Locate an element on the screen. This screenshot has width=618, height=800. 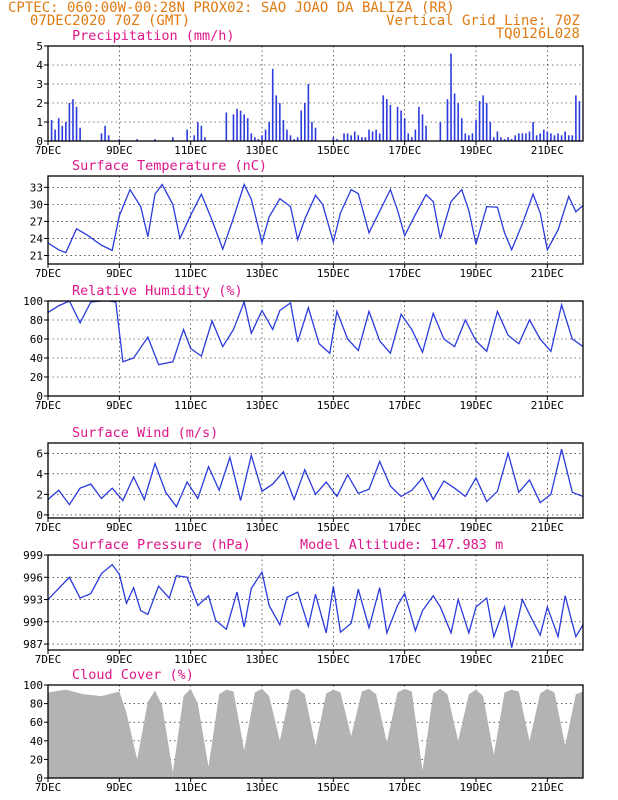
y-tick-label: 0 is located at coordinates (39, 396).